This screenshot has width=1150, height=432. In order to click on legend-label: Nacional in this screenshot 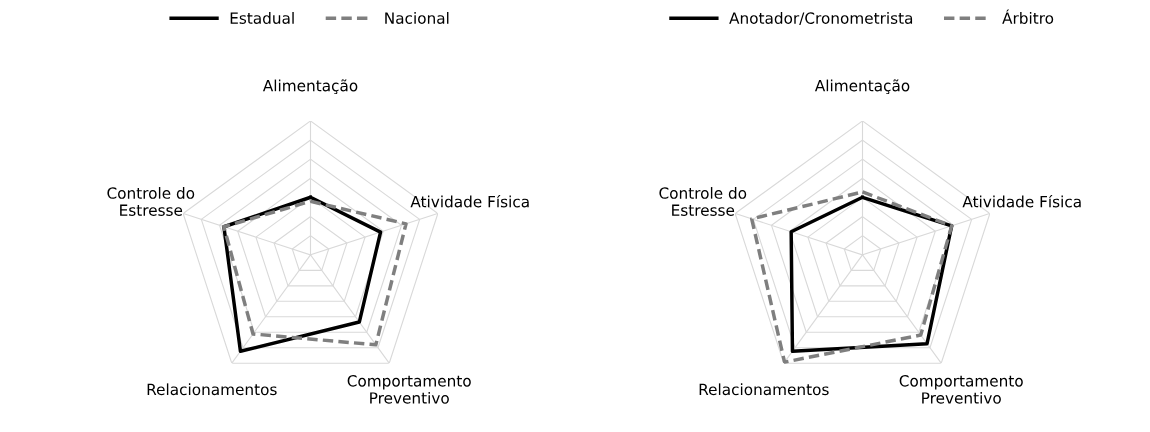, I will do `click(417, 18)`.